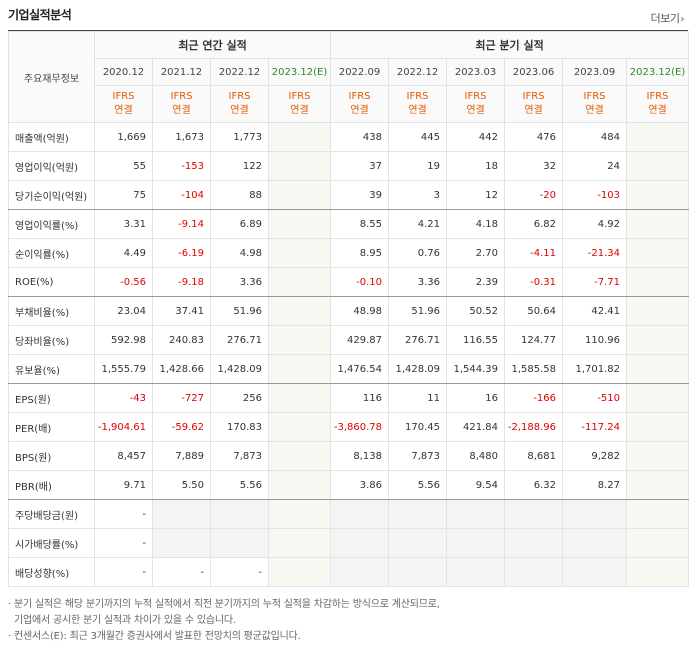 The image size is (694, 648). What do you see at coordinates (418, 311) in the screenshot?
I see `cell-quarter: 51.96` at bounding box center [418, 311].